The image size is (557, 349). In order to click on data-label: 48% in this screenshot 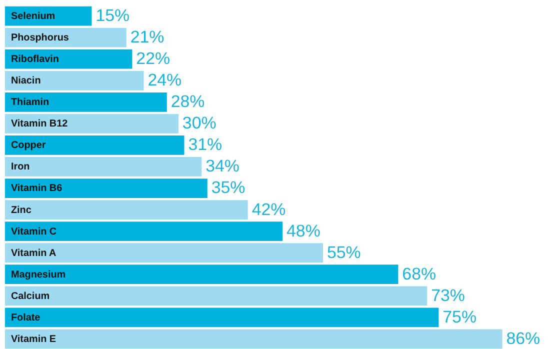, I will do `click(303, 230)`.